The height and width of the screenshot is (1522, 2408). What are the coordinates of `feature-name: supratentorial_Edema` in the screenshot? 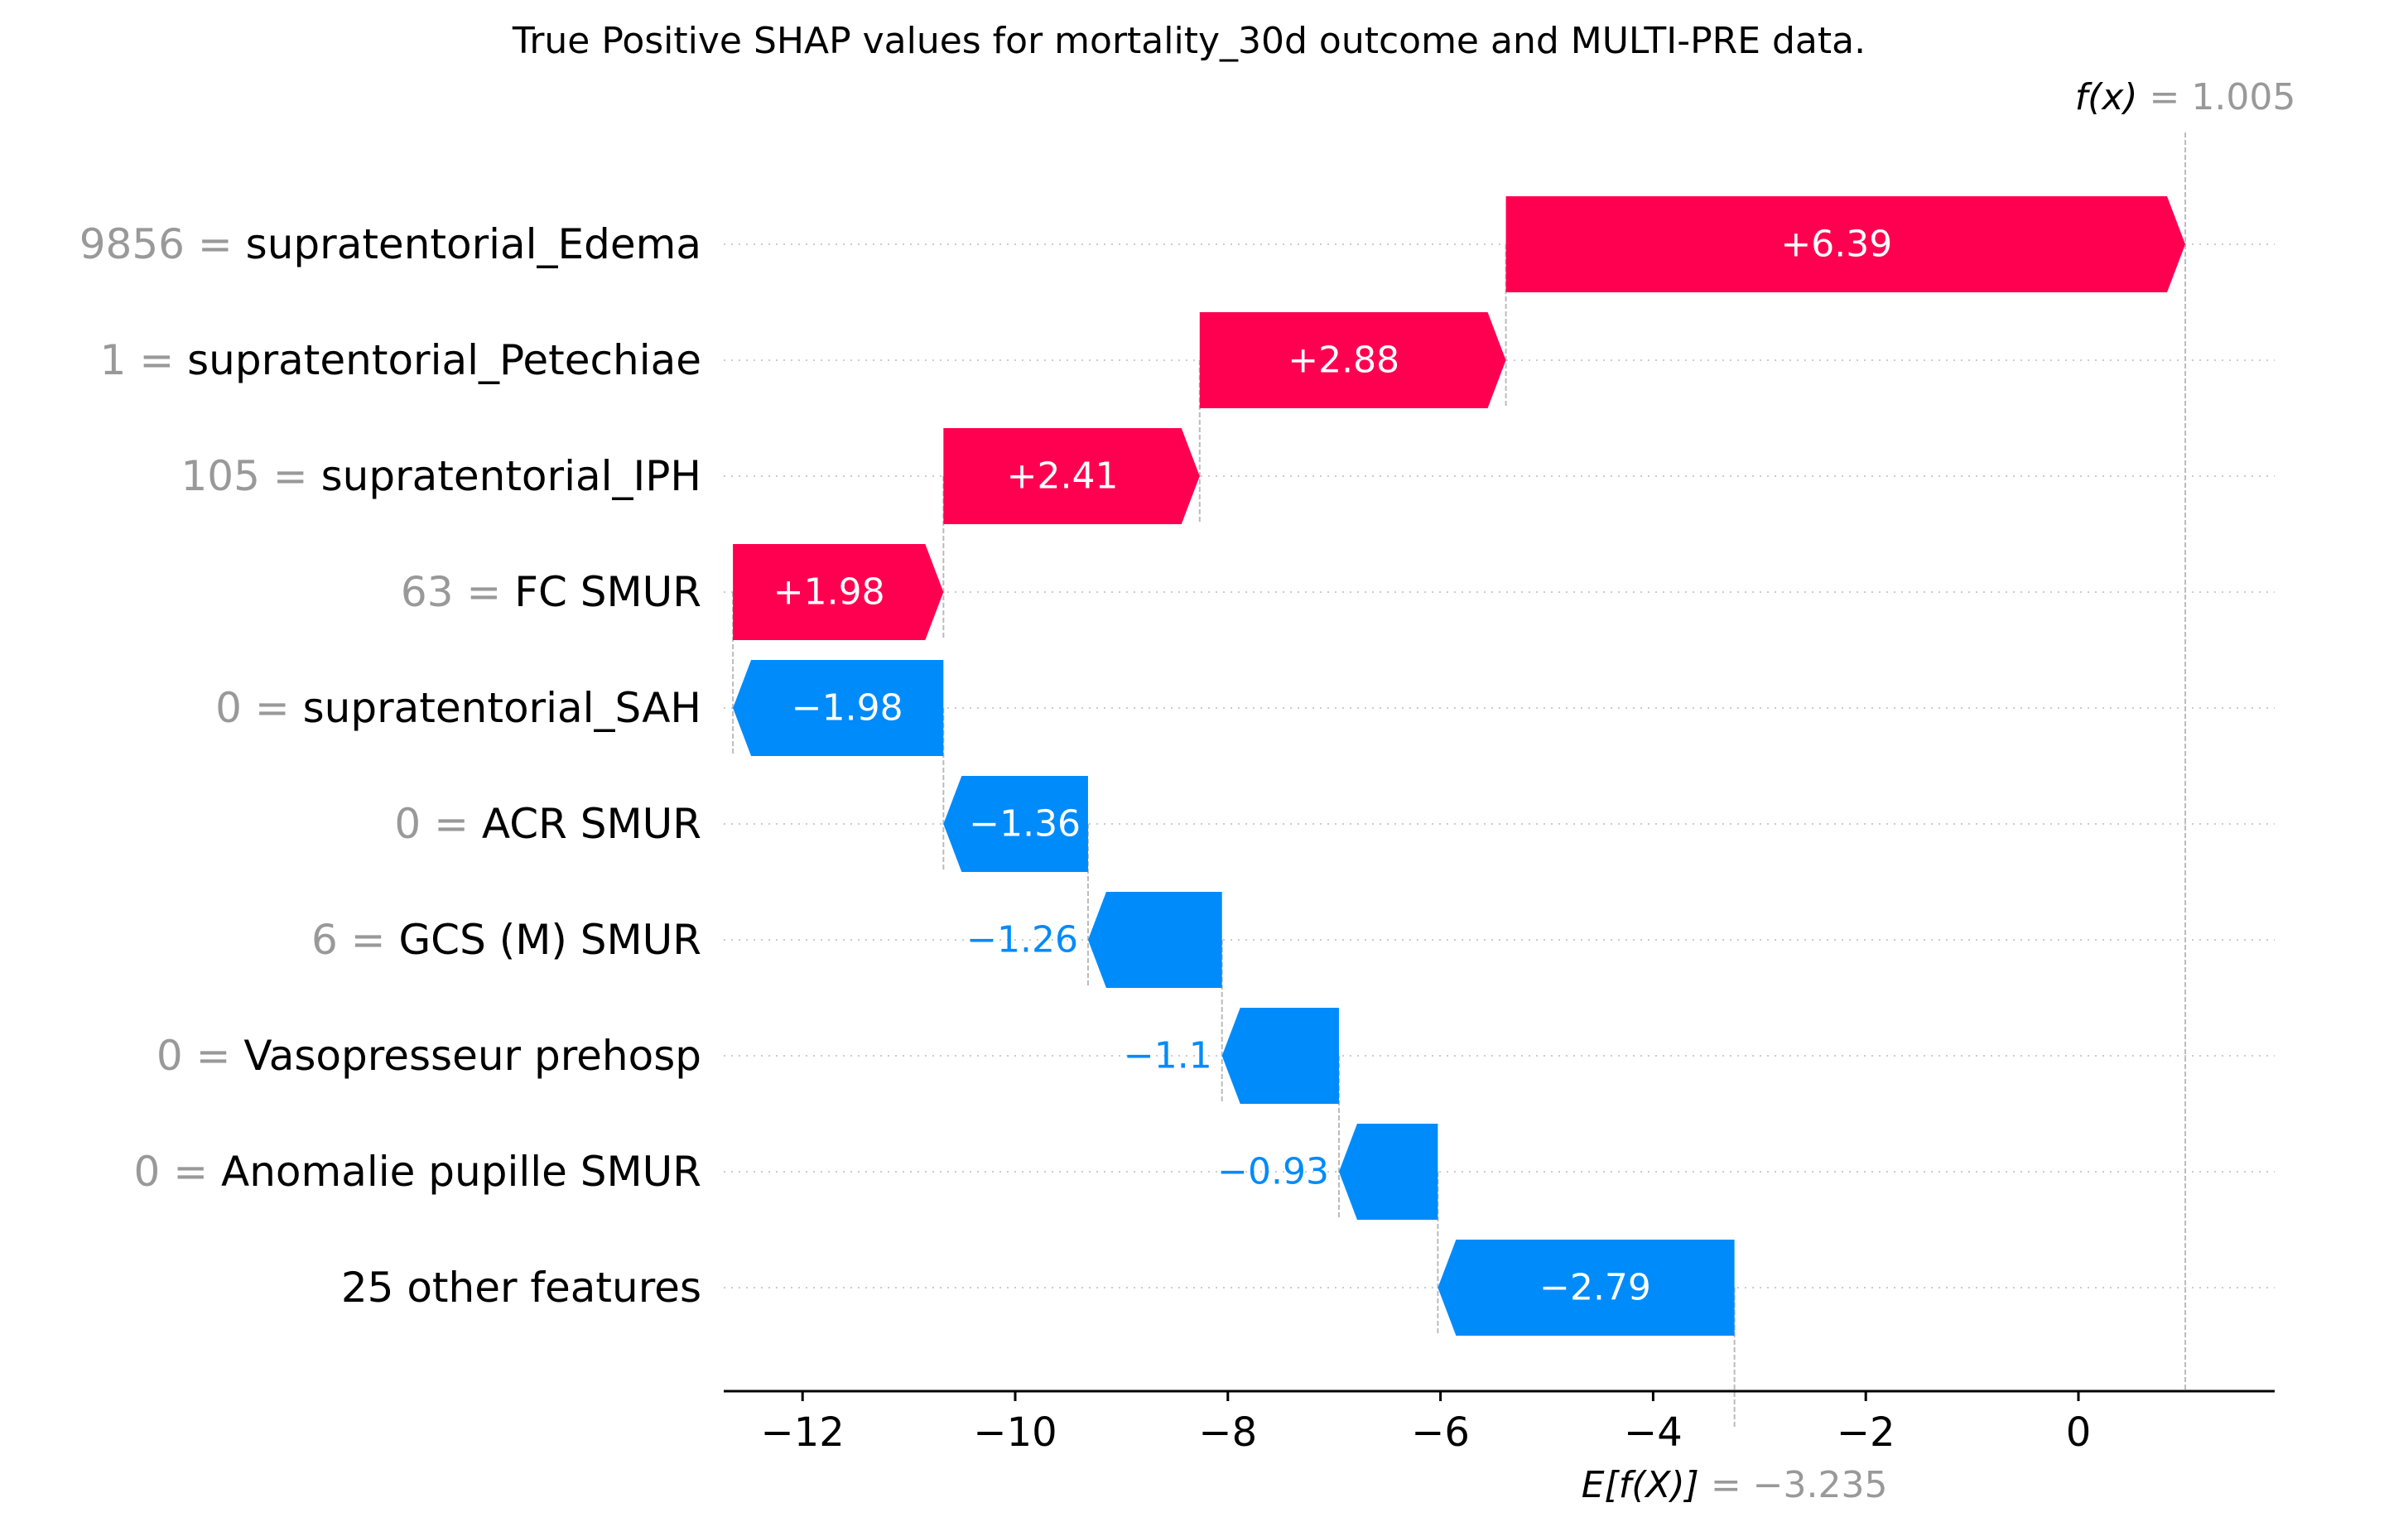 It's located at (473, 244).